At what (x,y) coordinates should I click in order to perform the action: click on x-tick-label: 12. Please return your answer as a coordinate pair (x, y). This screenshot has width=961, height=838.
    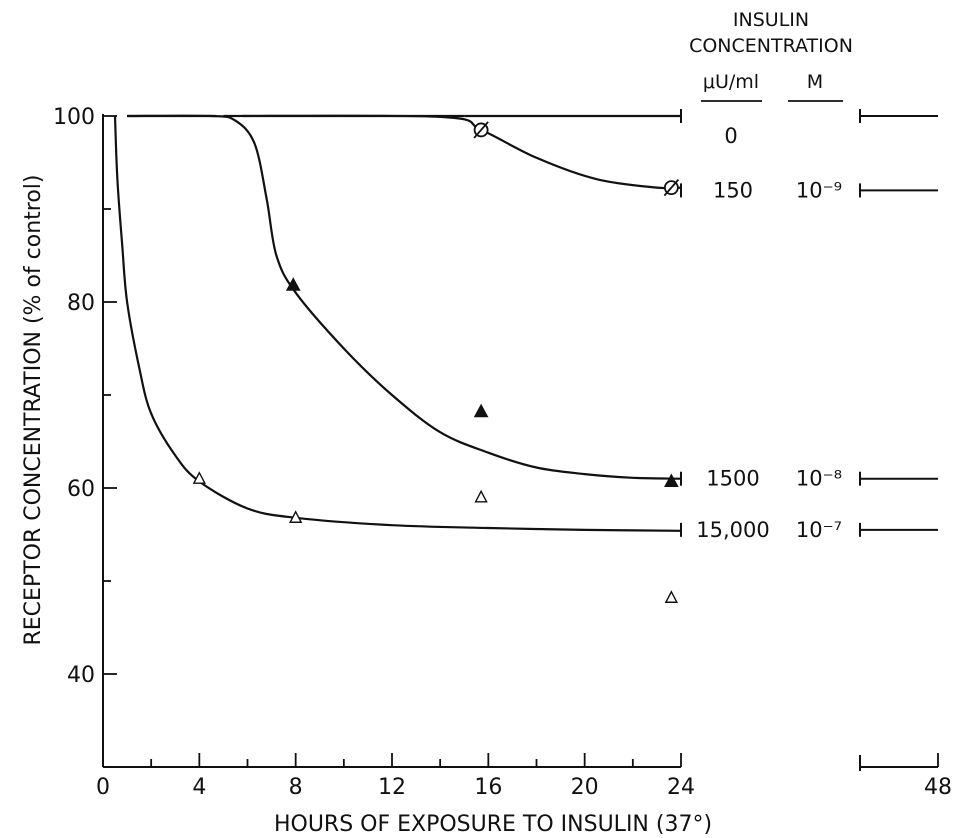
    Looking at the image, I should click on (392, 787).